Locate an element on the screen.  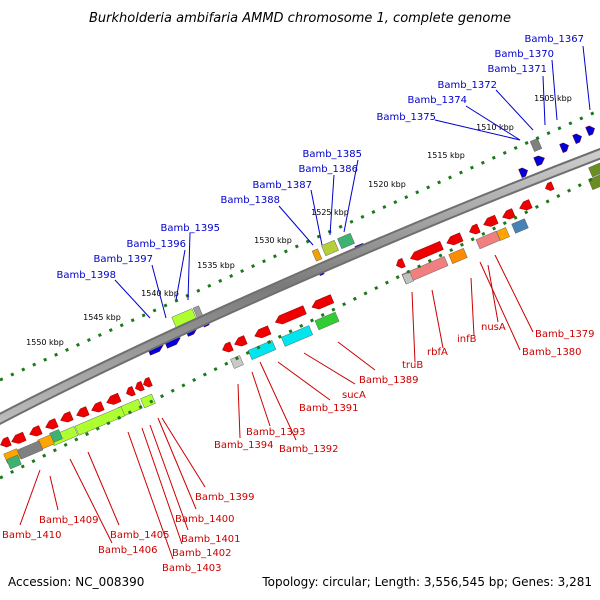
gene-label: Bamb_1371 is located at coordinates (517, 69).